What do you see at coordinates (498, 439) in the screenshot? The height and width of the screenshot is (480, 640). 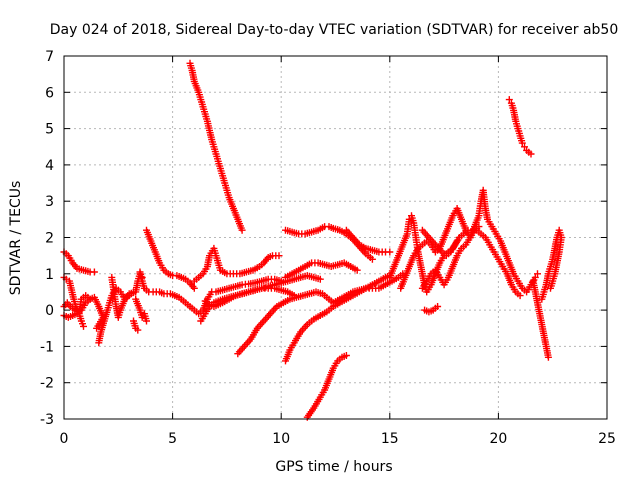 I see `x-tick-label: 20` at bounding box center [498, 439].